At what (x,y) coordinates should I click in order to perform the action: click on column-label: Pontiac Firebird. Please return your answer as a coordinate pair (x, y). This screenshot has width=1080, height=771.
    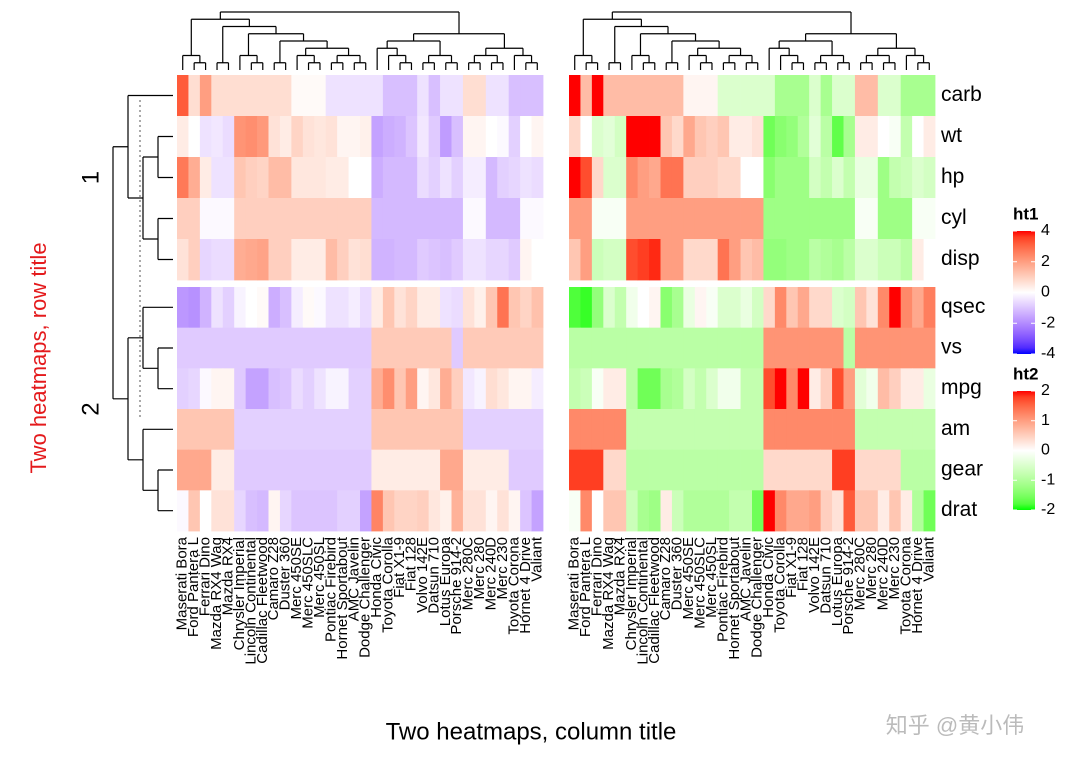
    Looking at the image, I should click on (722, 589).